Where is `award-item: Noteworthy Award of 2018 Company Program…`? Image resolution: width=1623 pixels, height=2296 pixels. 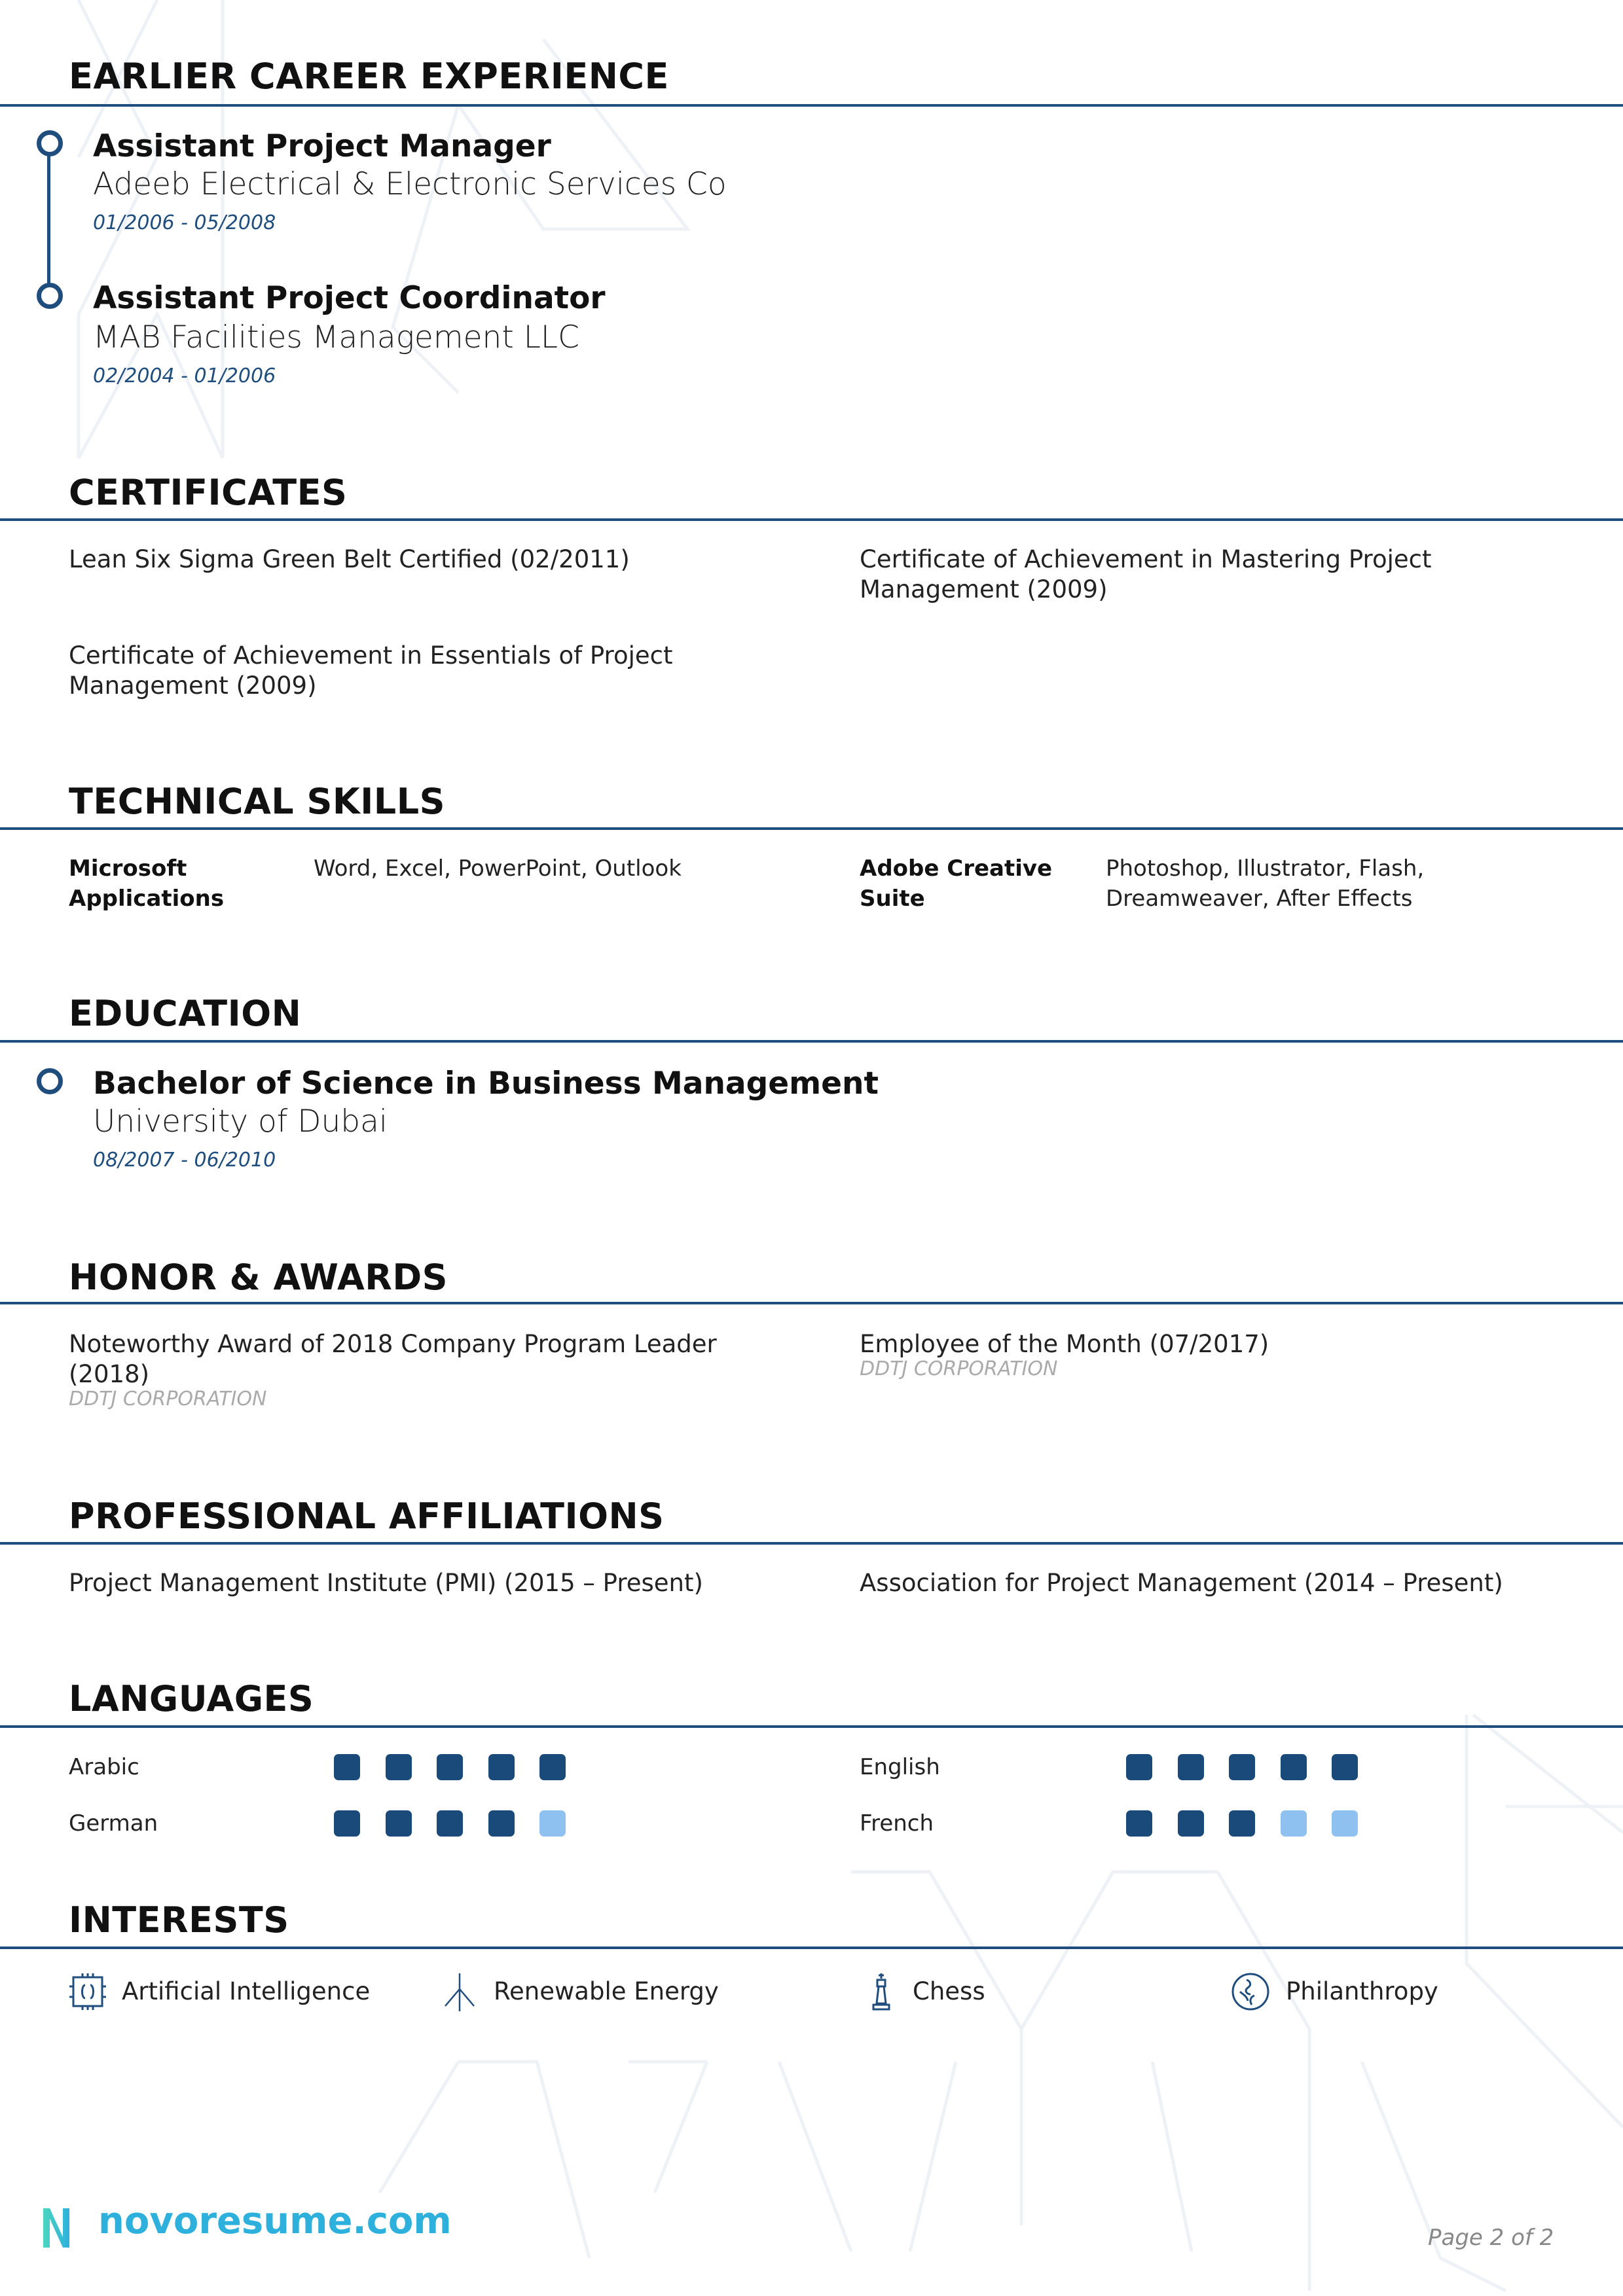
award-item: Noteworthy Award of 2018 Company Program… is located at coordinates (393, 1369).